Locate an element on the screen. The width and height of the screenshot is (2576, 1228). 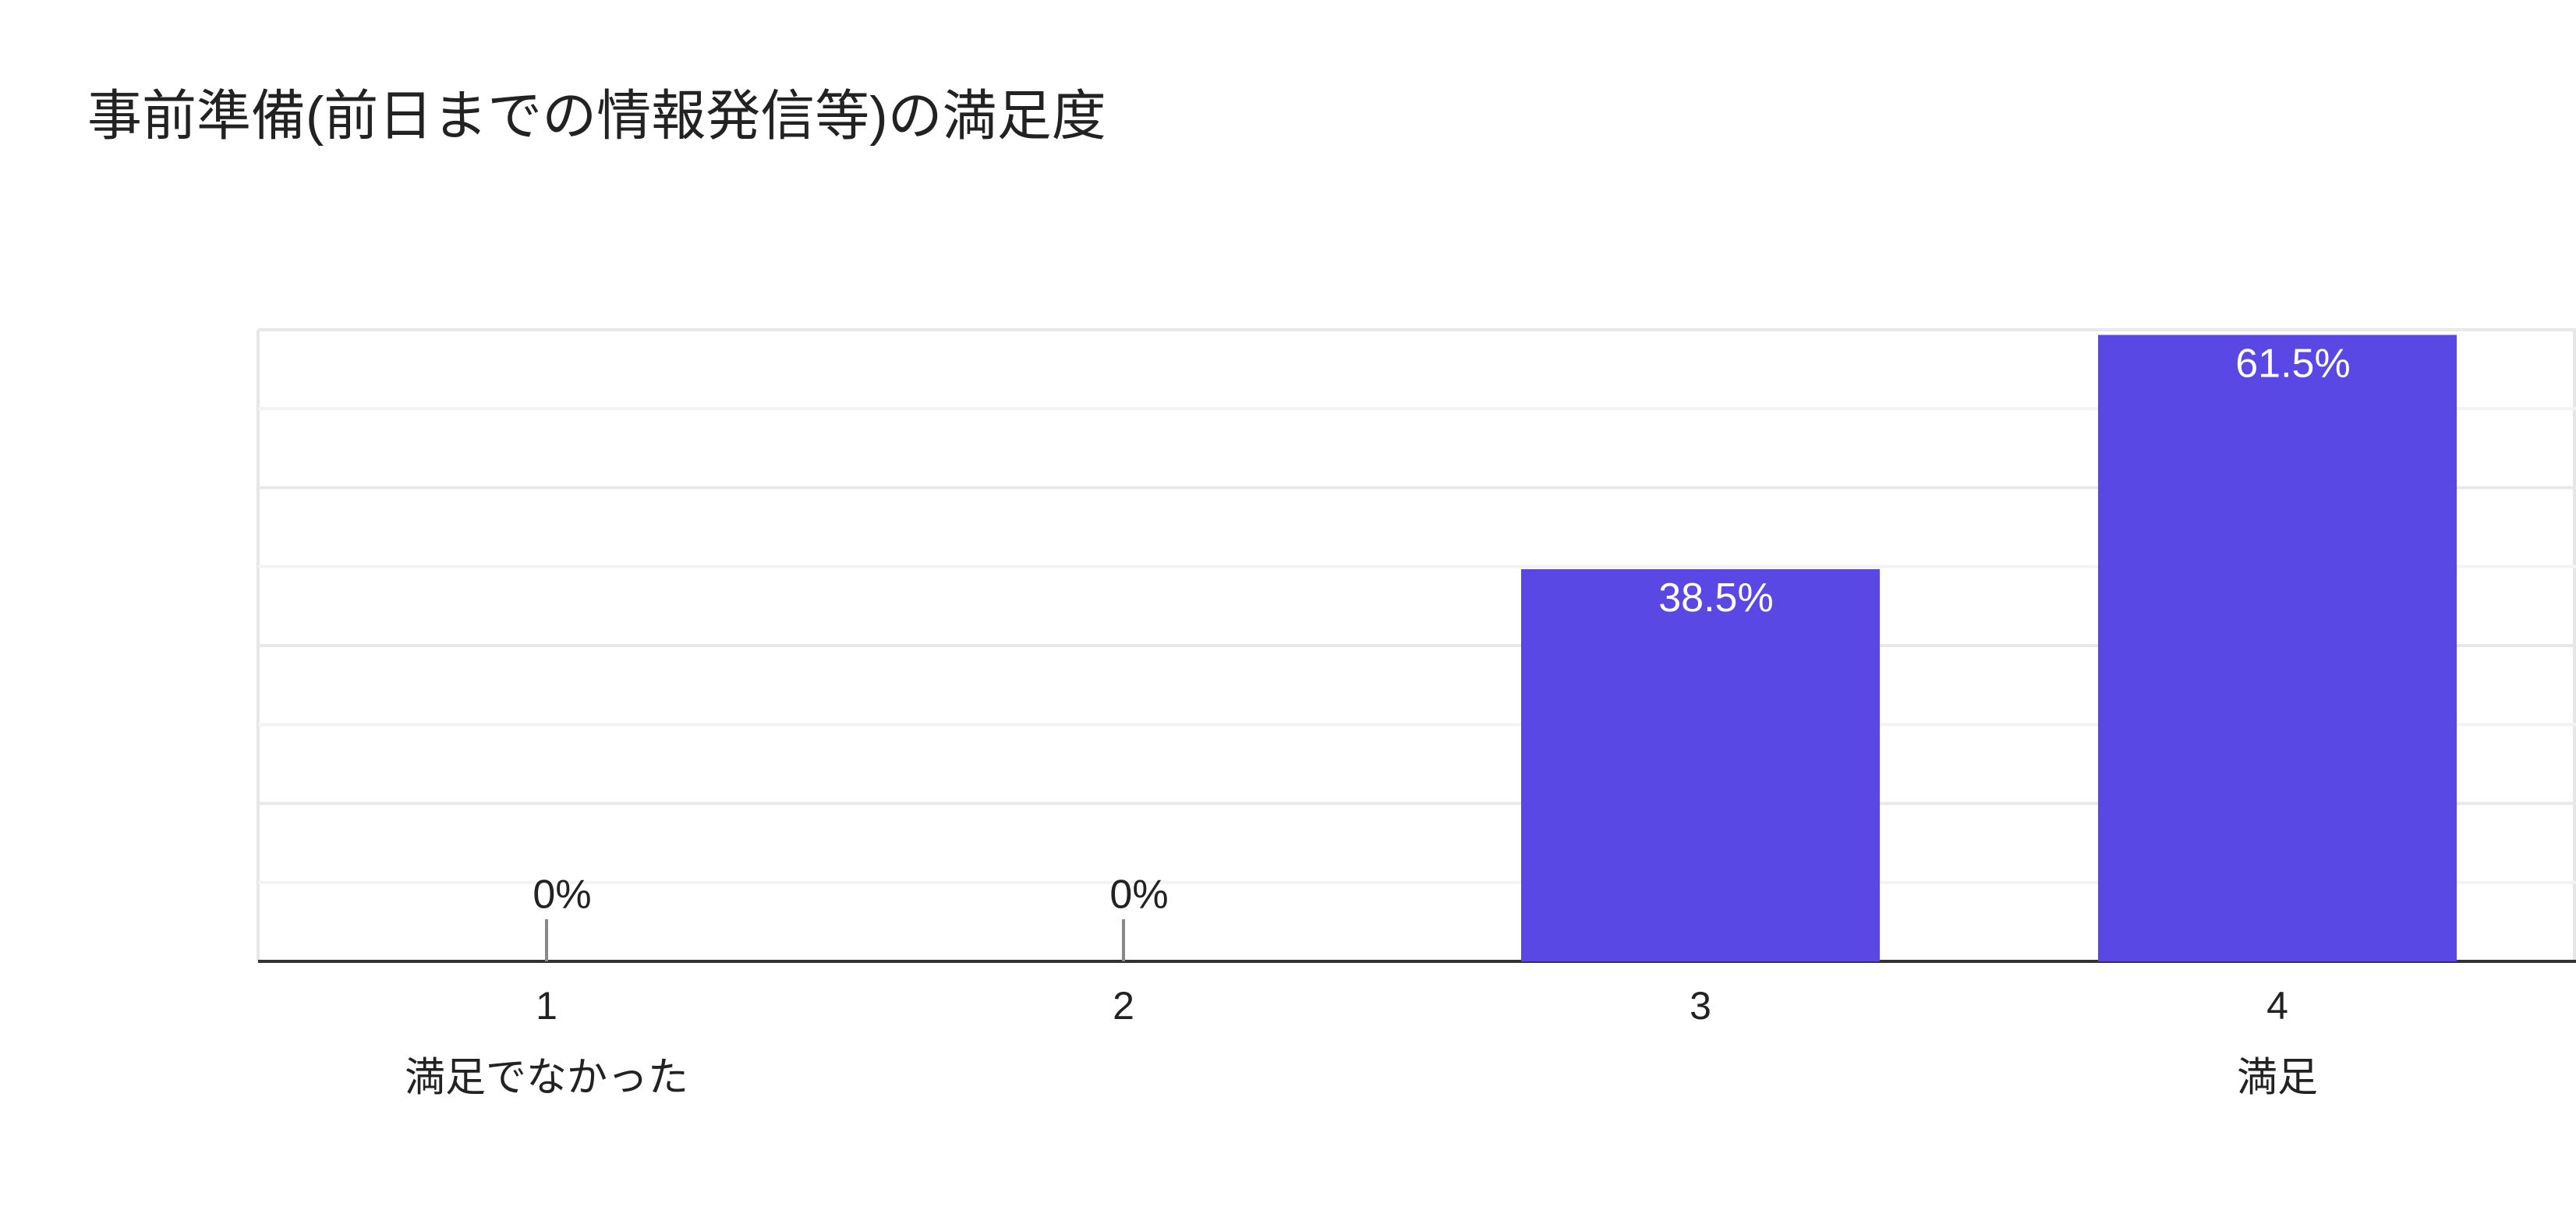
x-tick-label: 1 is located at coordinates (546, 1006).